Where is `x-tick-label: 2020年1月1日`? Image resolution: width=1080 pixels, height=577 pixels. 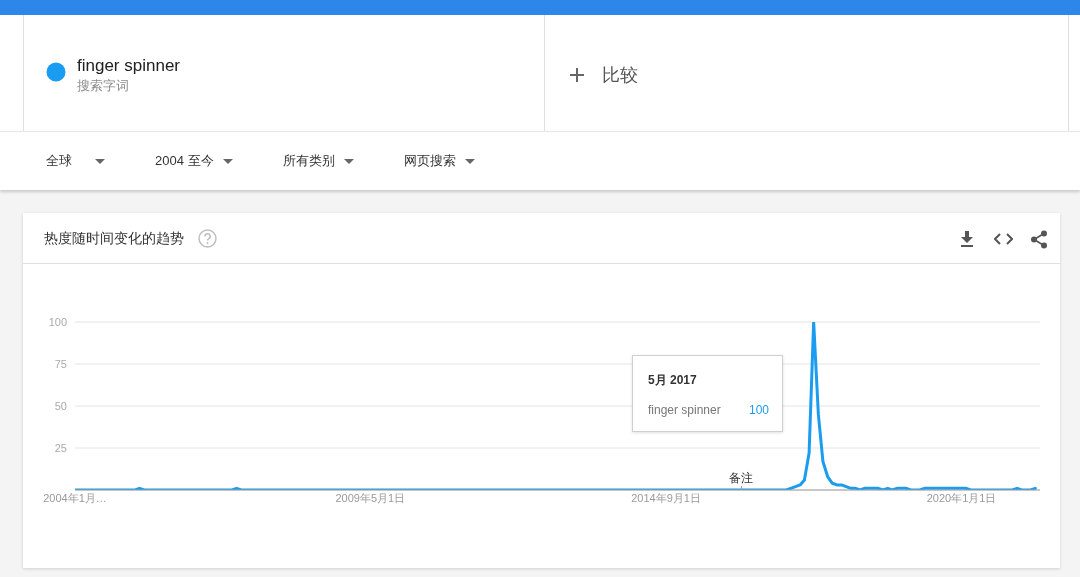
x-tick-label: 2020年1月1日 is located at coordinates (961, 497).